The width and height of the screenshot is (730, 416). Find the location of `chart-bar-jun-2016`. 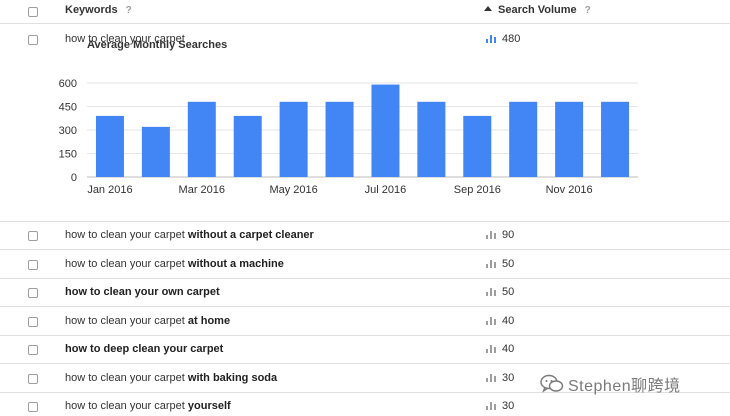

chart-bar-jun-2016 is located at coordinates (339, 139).